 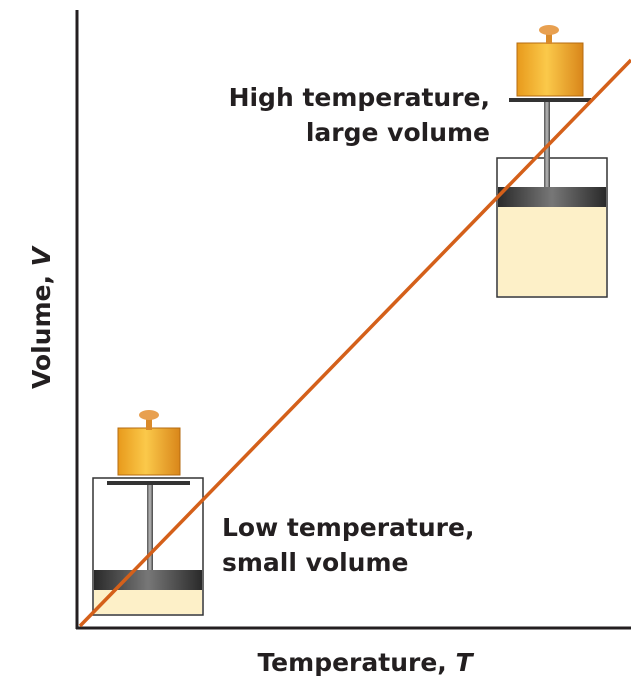 I want to click on annotation-line: Low temperature,, so click(x=348, y=527).